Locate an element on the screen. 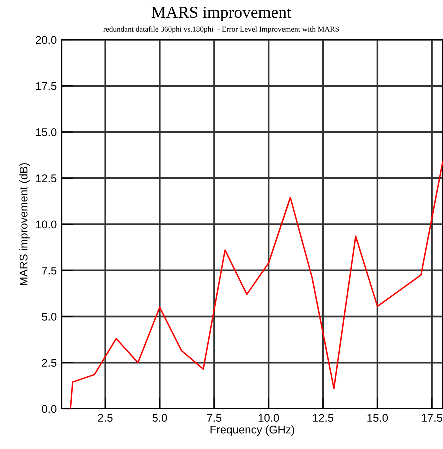  y-tick-label: 7.5 is located at coordinates (49, 271).